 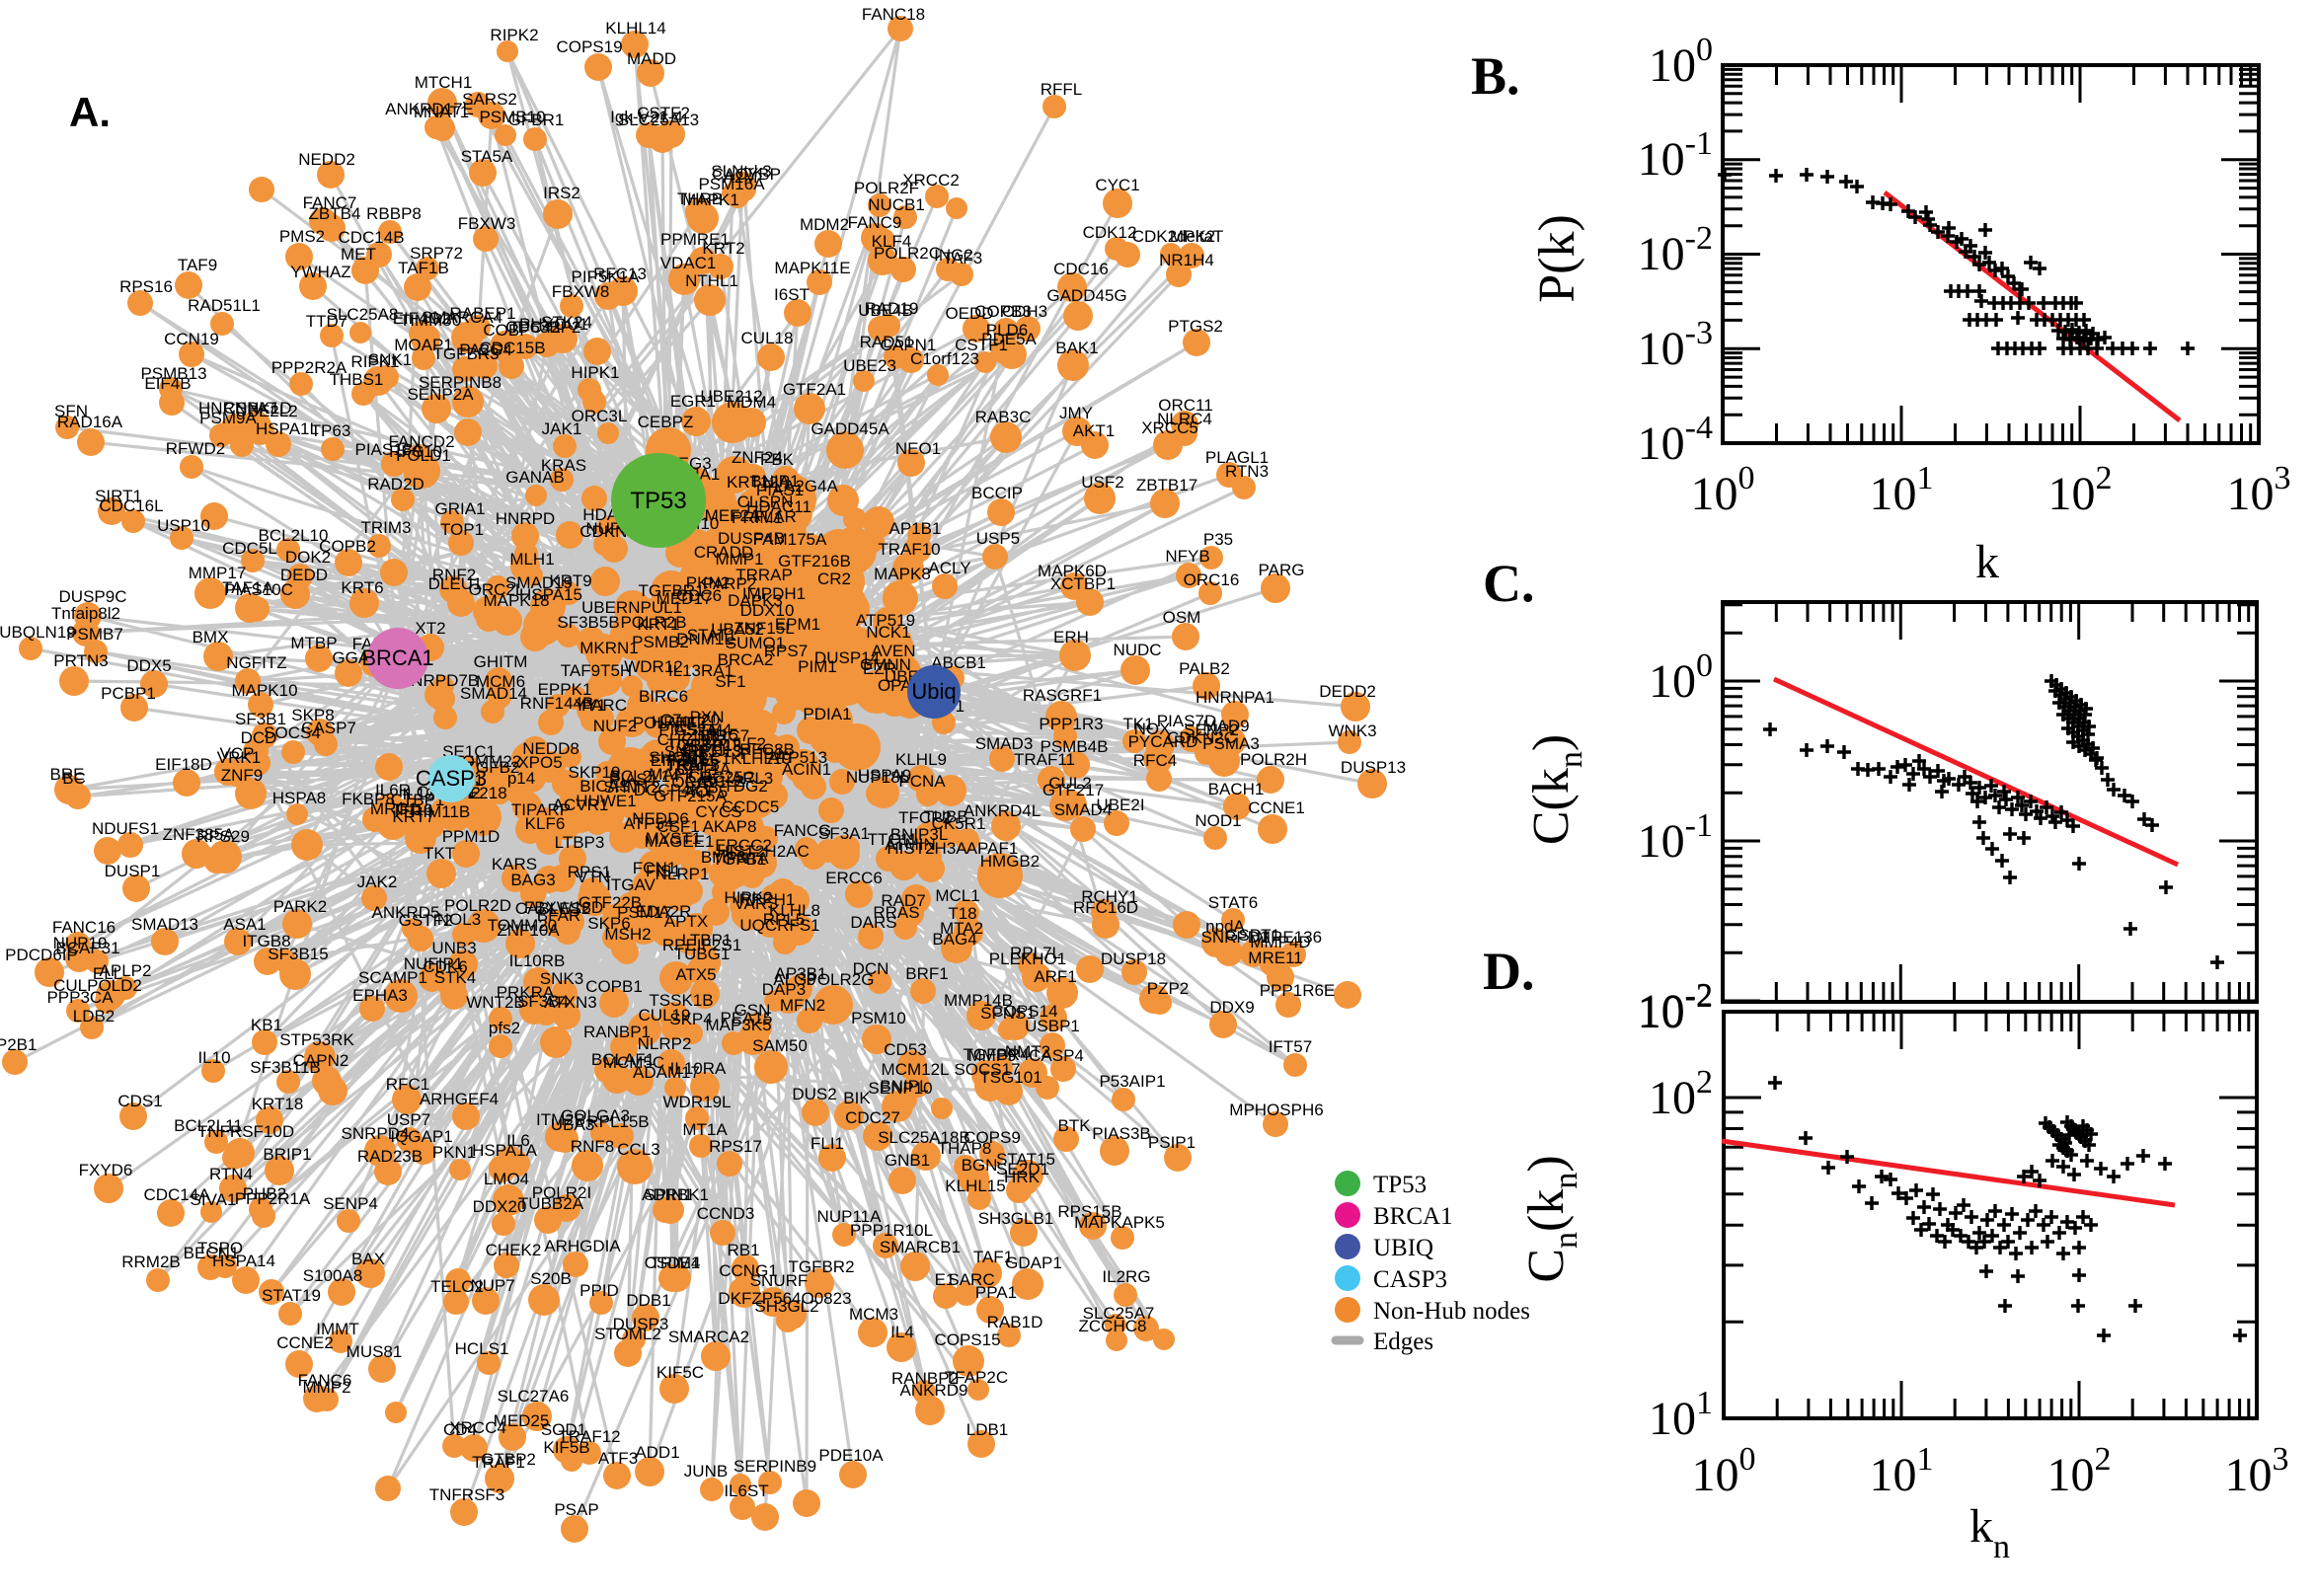 What do you see at coordinates (747, 858) in the screenshot?
I see `svg-text: FNTA` at bounding box center [747, 858].